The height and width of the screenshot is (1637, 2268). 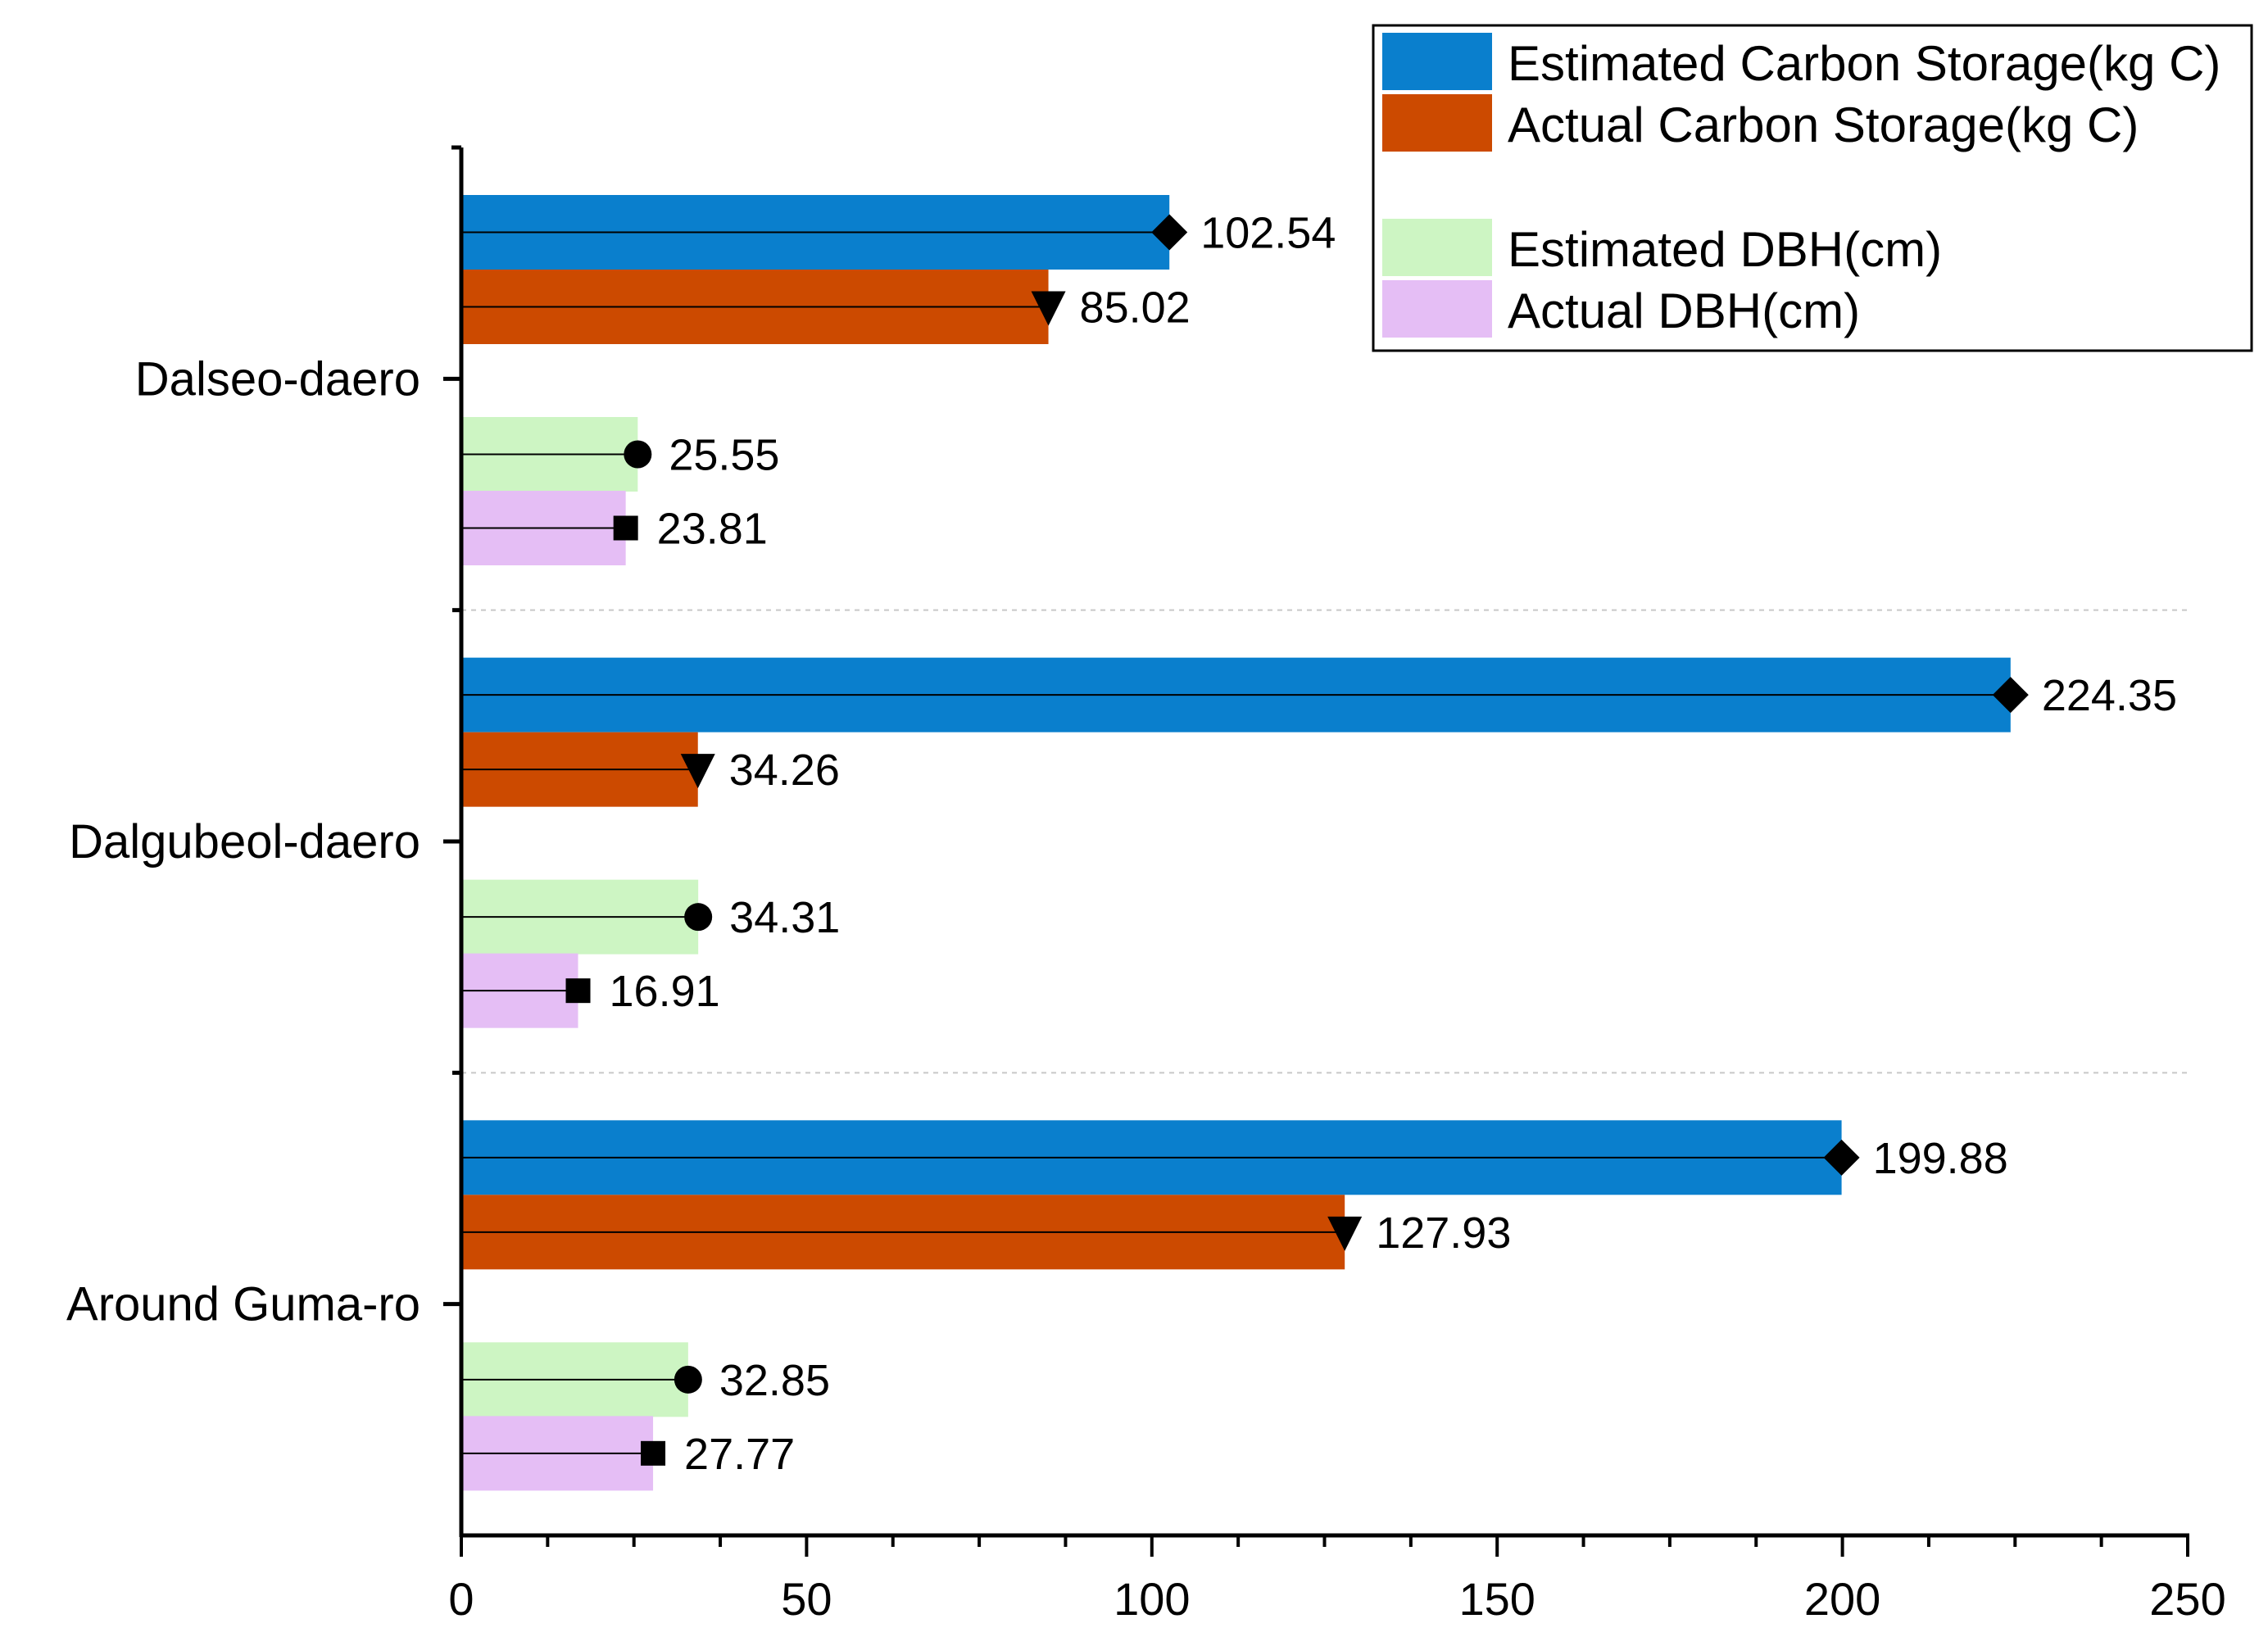 I want to click on bar-dalgubeol-daero-actual-dbh-cm-marker, so click(x=578, y=991).